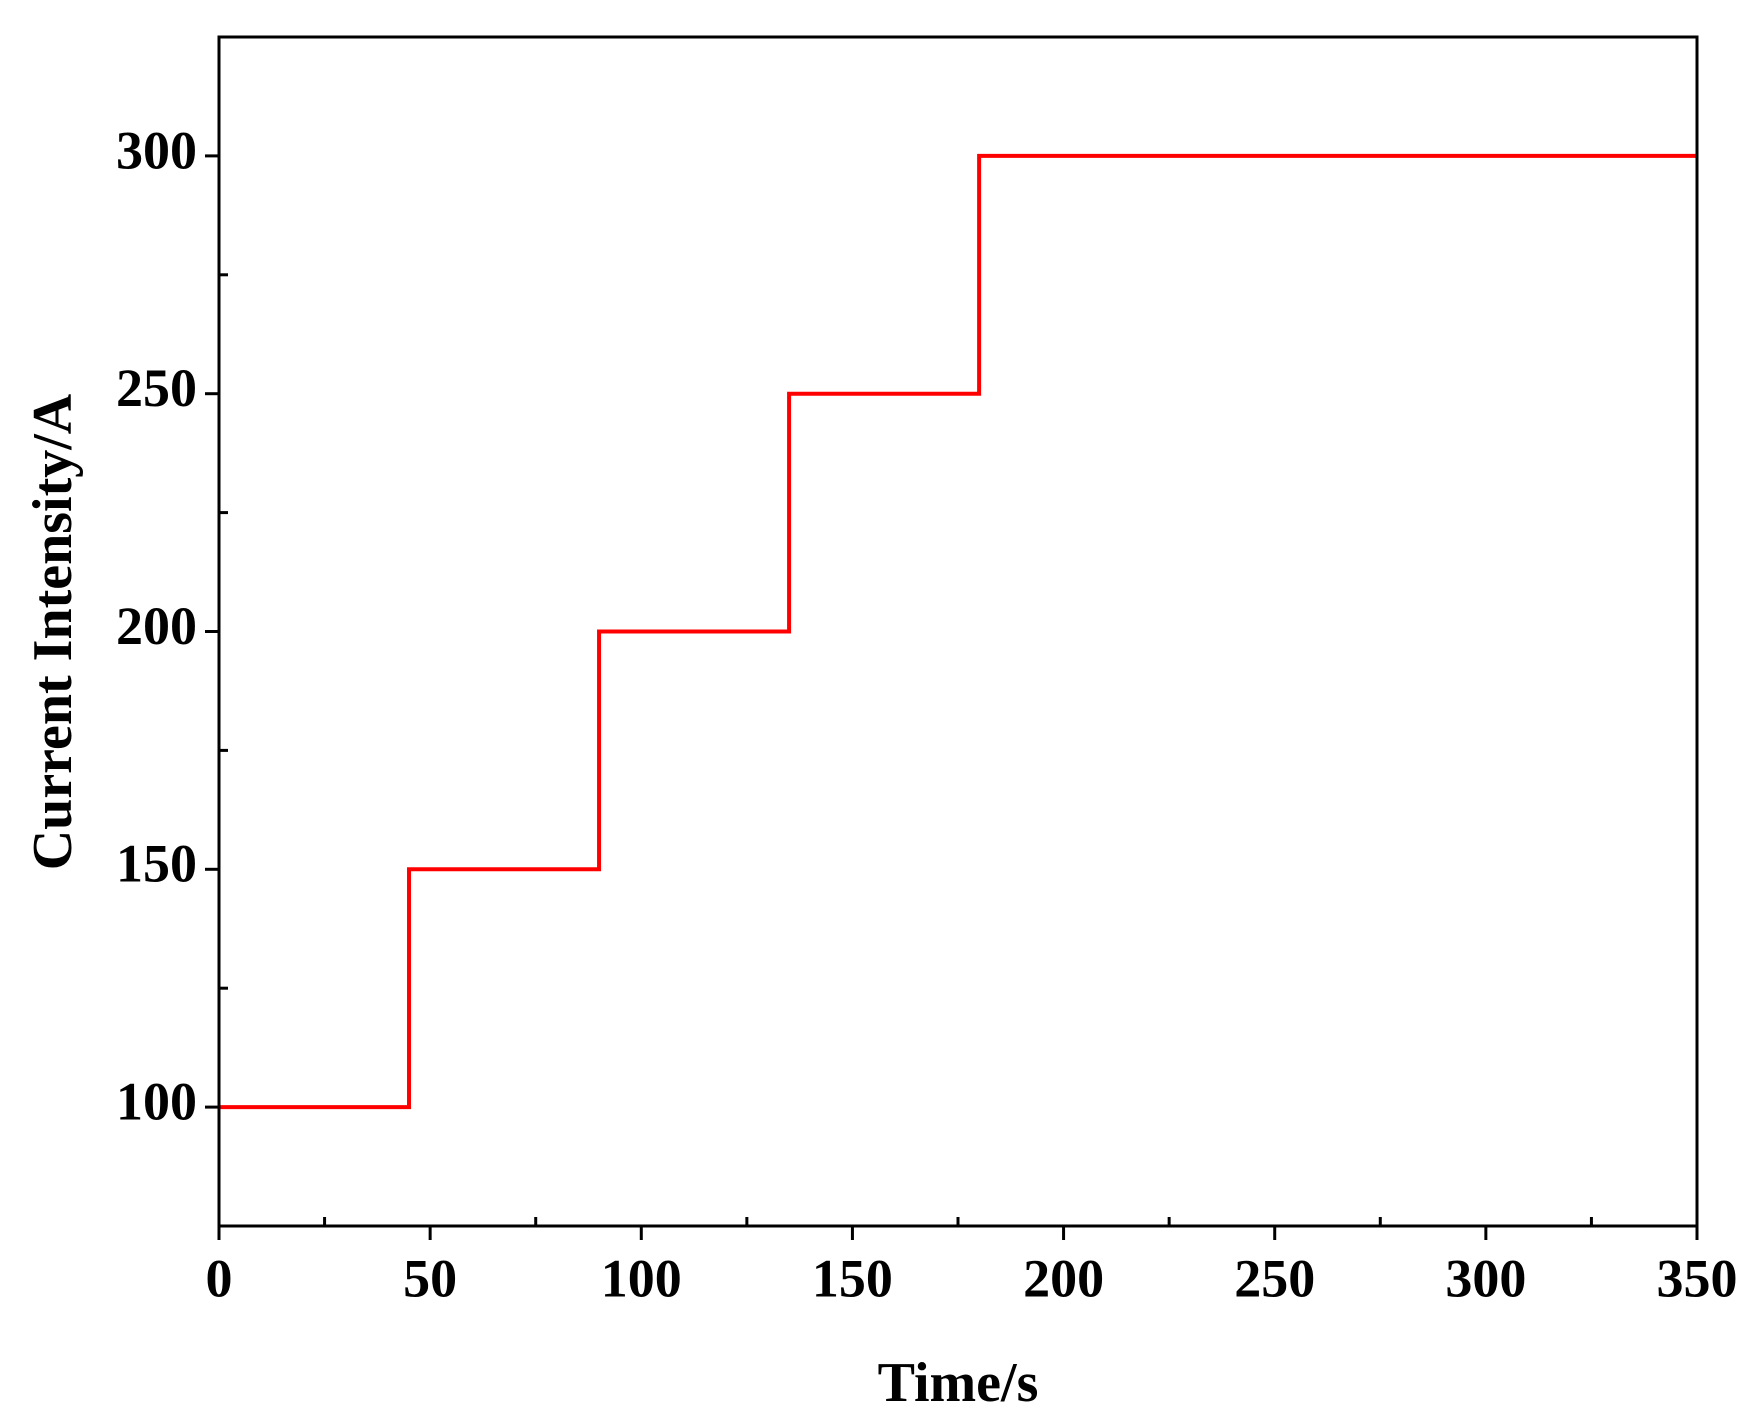 The width and height of the screenshot is (1751, 1422). What do you see at coordinates (156, 1101) in the screenshot?
I see `y-tick-label: 100` at bounding box center [156, 1101].